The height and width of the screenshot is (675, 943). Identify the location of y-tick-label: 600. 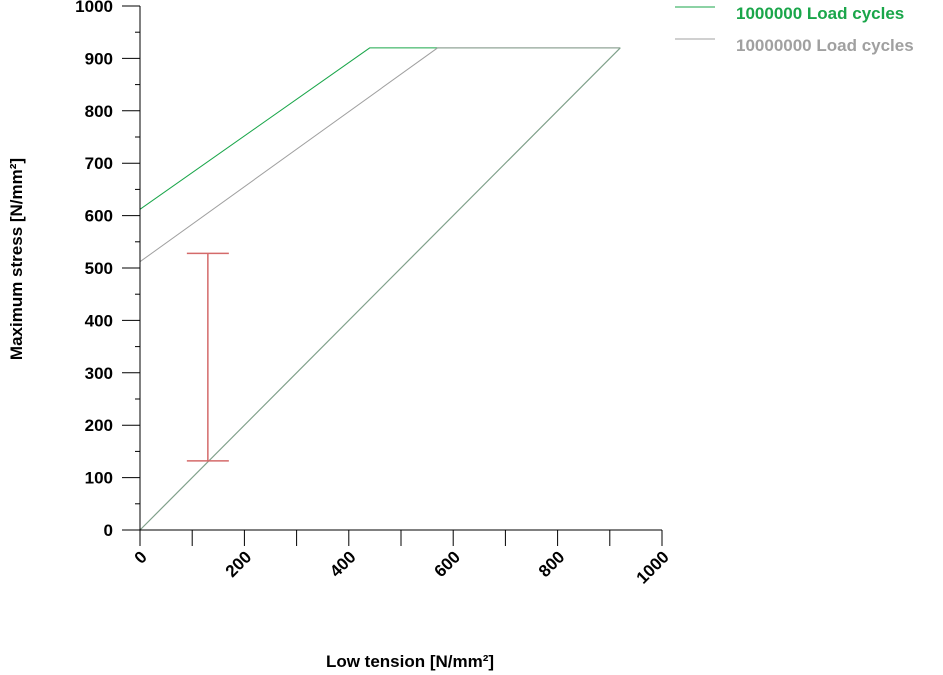
(99, 216).